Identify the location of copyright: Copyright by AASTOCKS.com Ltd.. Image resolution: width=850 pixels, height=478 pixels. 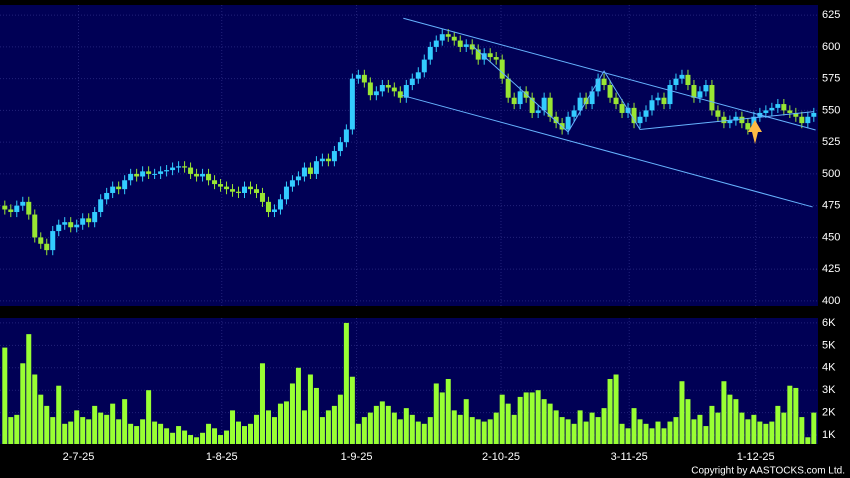
(768, 471).